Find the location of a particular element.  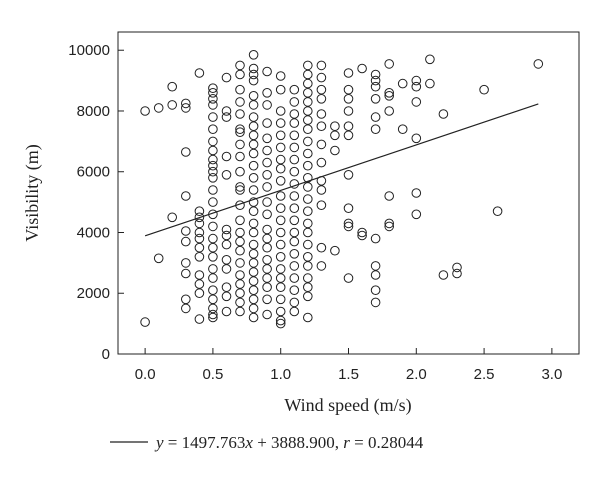

y-tick-label: 0 is located at coordinates (106, 354).